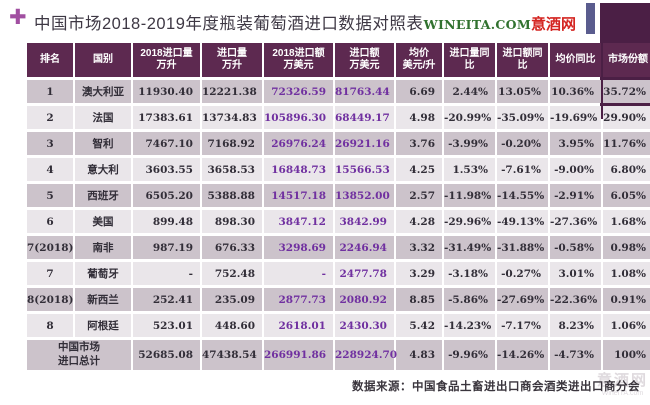 The width and height of the screenshot is (650, 405). Describe the element at coordinates (522, 117) in the screenshot. I see `value-cell: -35.09%` at that location.